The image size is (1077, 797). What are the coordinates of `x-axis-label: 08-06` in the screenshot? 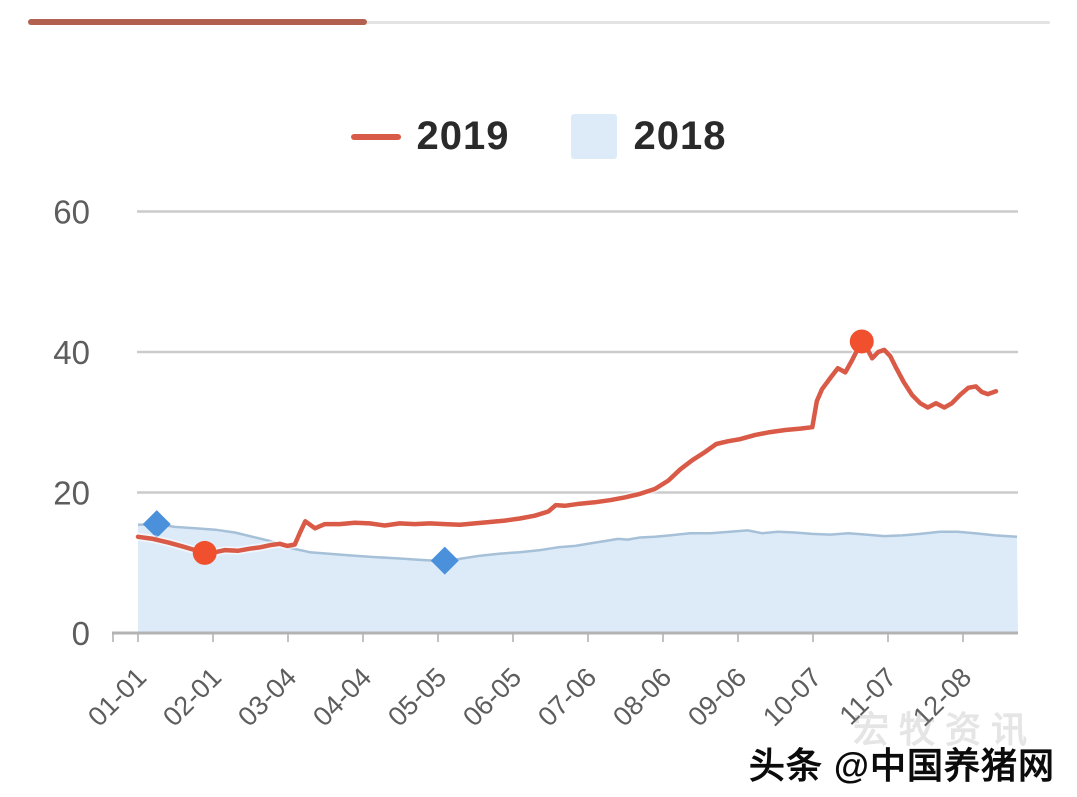 It's located at (642, 697).